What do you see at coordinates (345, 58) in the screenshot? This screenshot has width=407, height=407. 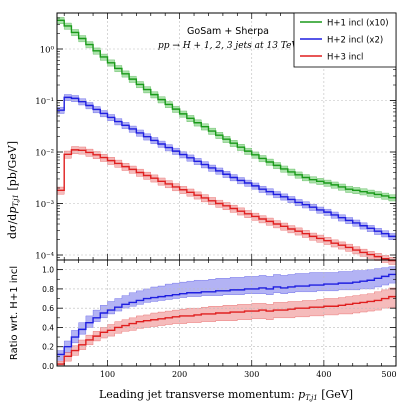 I see `legend-label: H+3 incl` at bounding box center [345, 58].